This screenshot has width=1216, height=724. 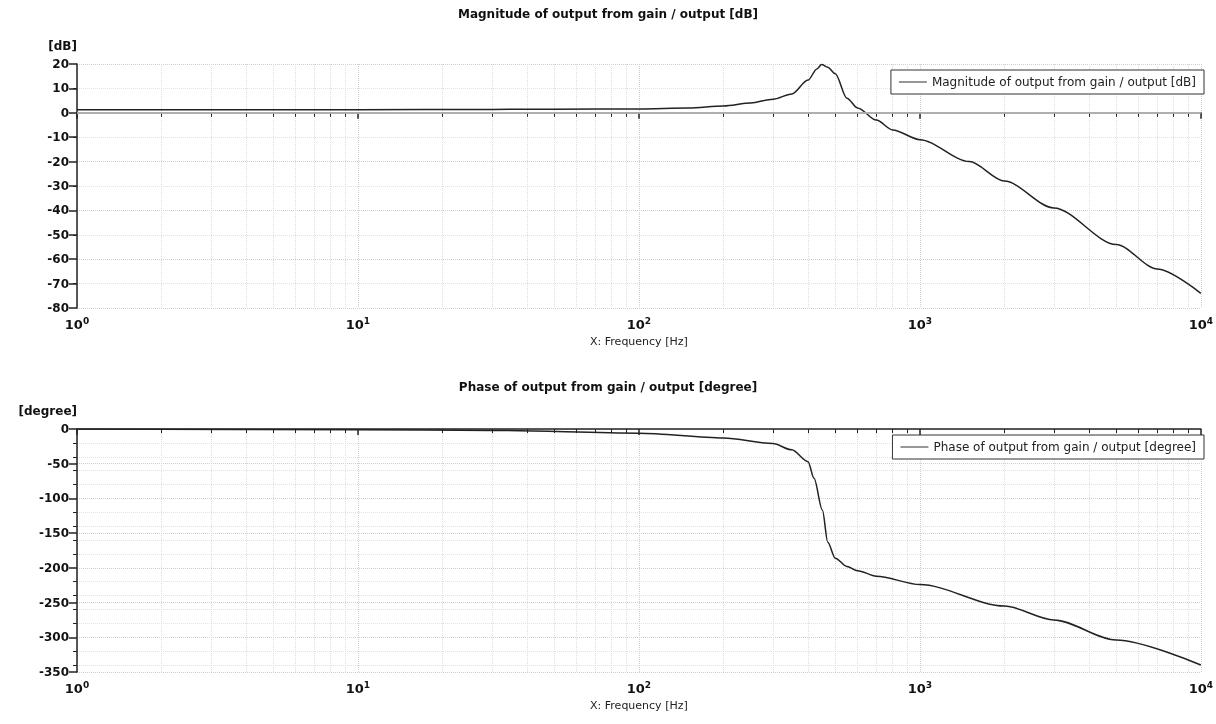 I want to click on y-tick-label: -80, so click(x=58, y=308).